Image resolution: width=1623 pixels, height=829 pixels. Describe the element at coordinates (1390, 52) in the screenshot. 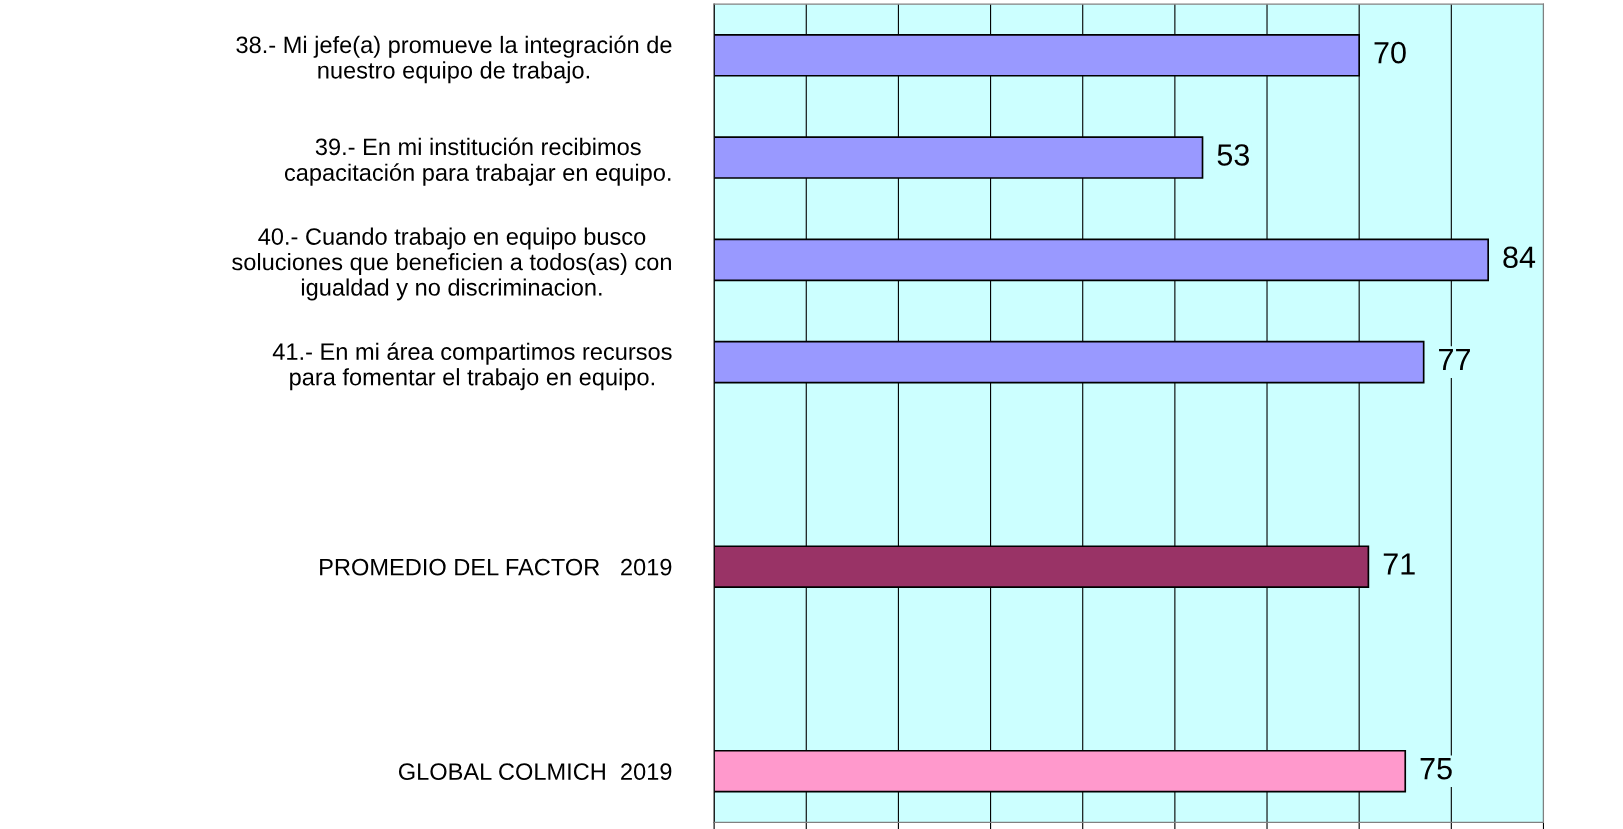

I see `data-label: 70` at that location.